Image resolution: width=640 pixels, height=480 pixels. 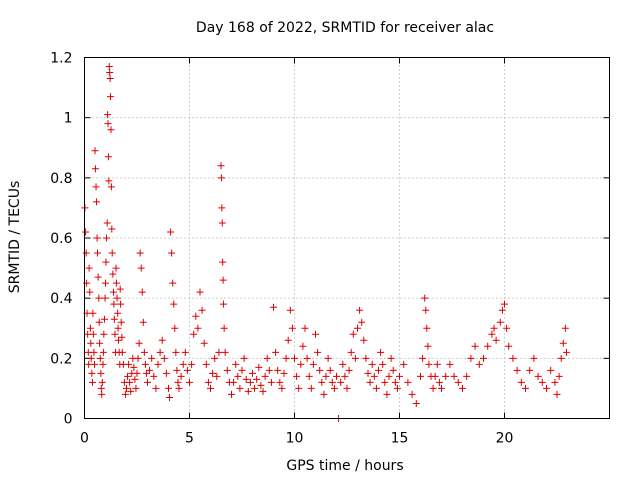 What do you see at coordinates (61, 179) in the screenshot?
I see `y-tick-label: 0.8` at bounding box center [61, 179].